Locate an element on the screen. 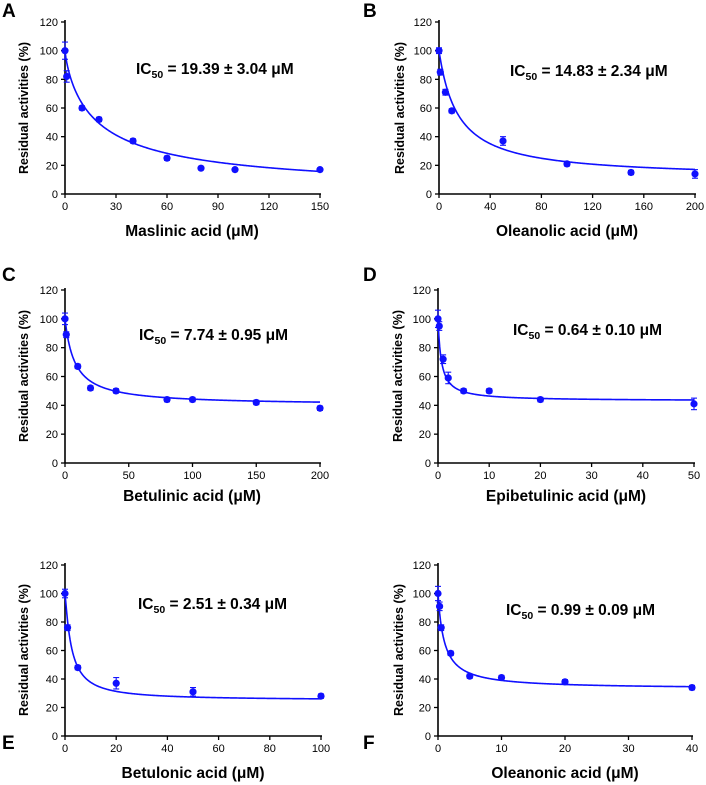 The height and width of the screenshot is (785, 706). x-tick-label: 10 is located at coordinates (501, 749).